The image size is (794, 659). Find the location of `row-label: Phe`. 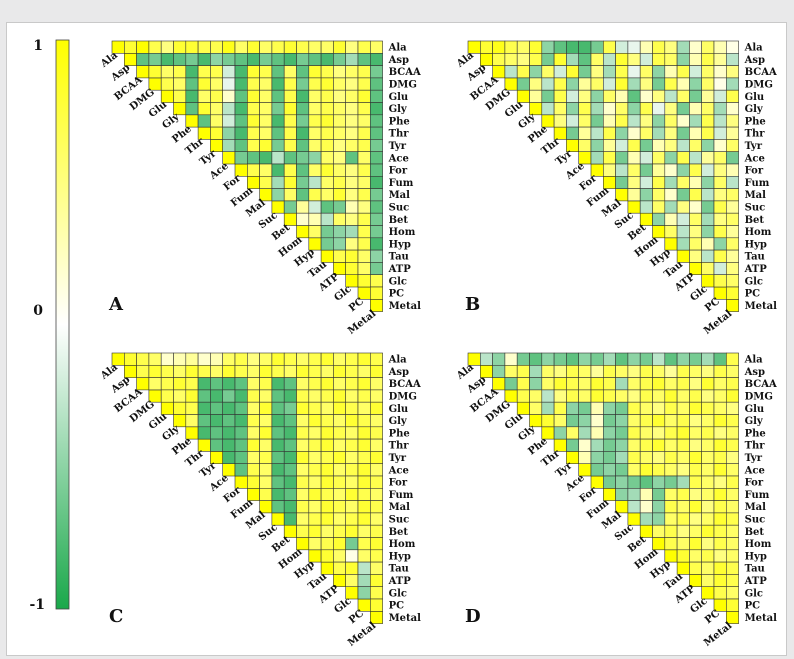

row-label: Phe is located at coordinates (399, 433).